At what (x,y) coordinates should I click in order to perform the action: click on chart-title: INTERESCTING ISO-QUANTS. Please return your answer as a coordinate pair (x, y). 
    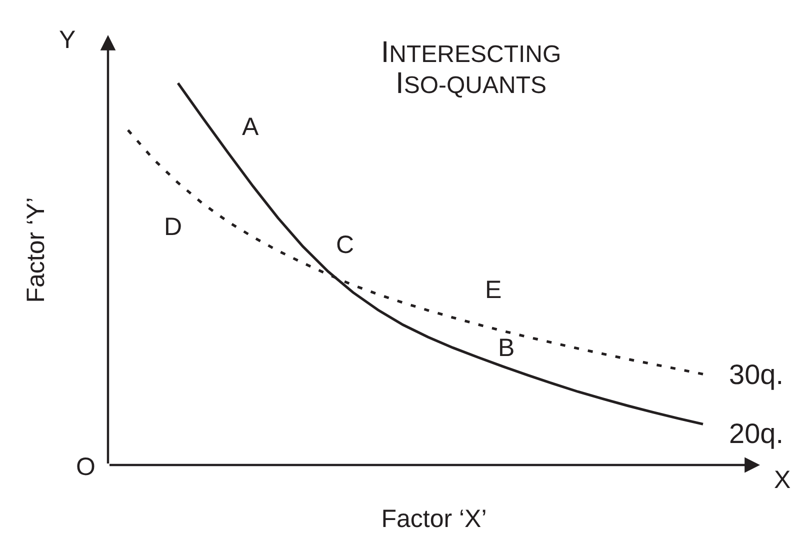
    Looking at the image, I should click on (471, 68).